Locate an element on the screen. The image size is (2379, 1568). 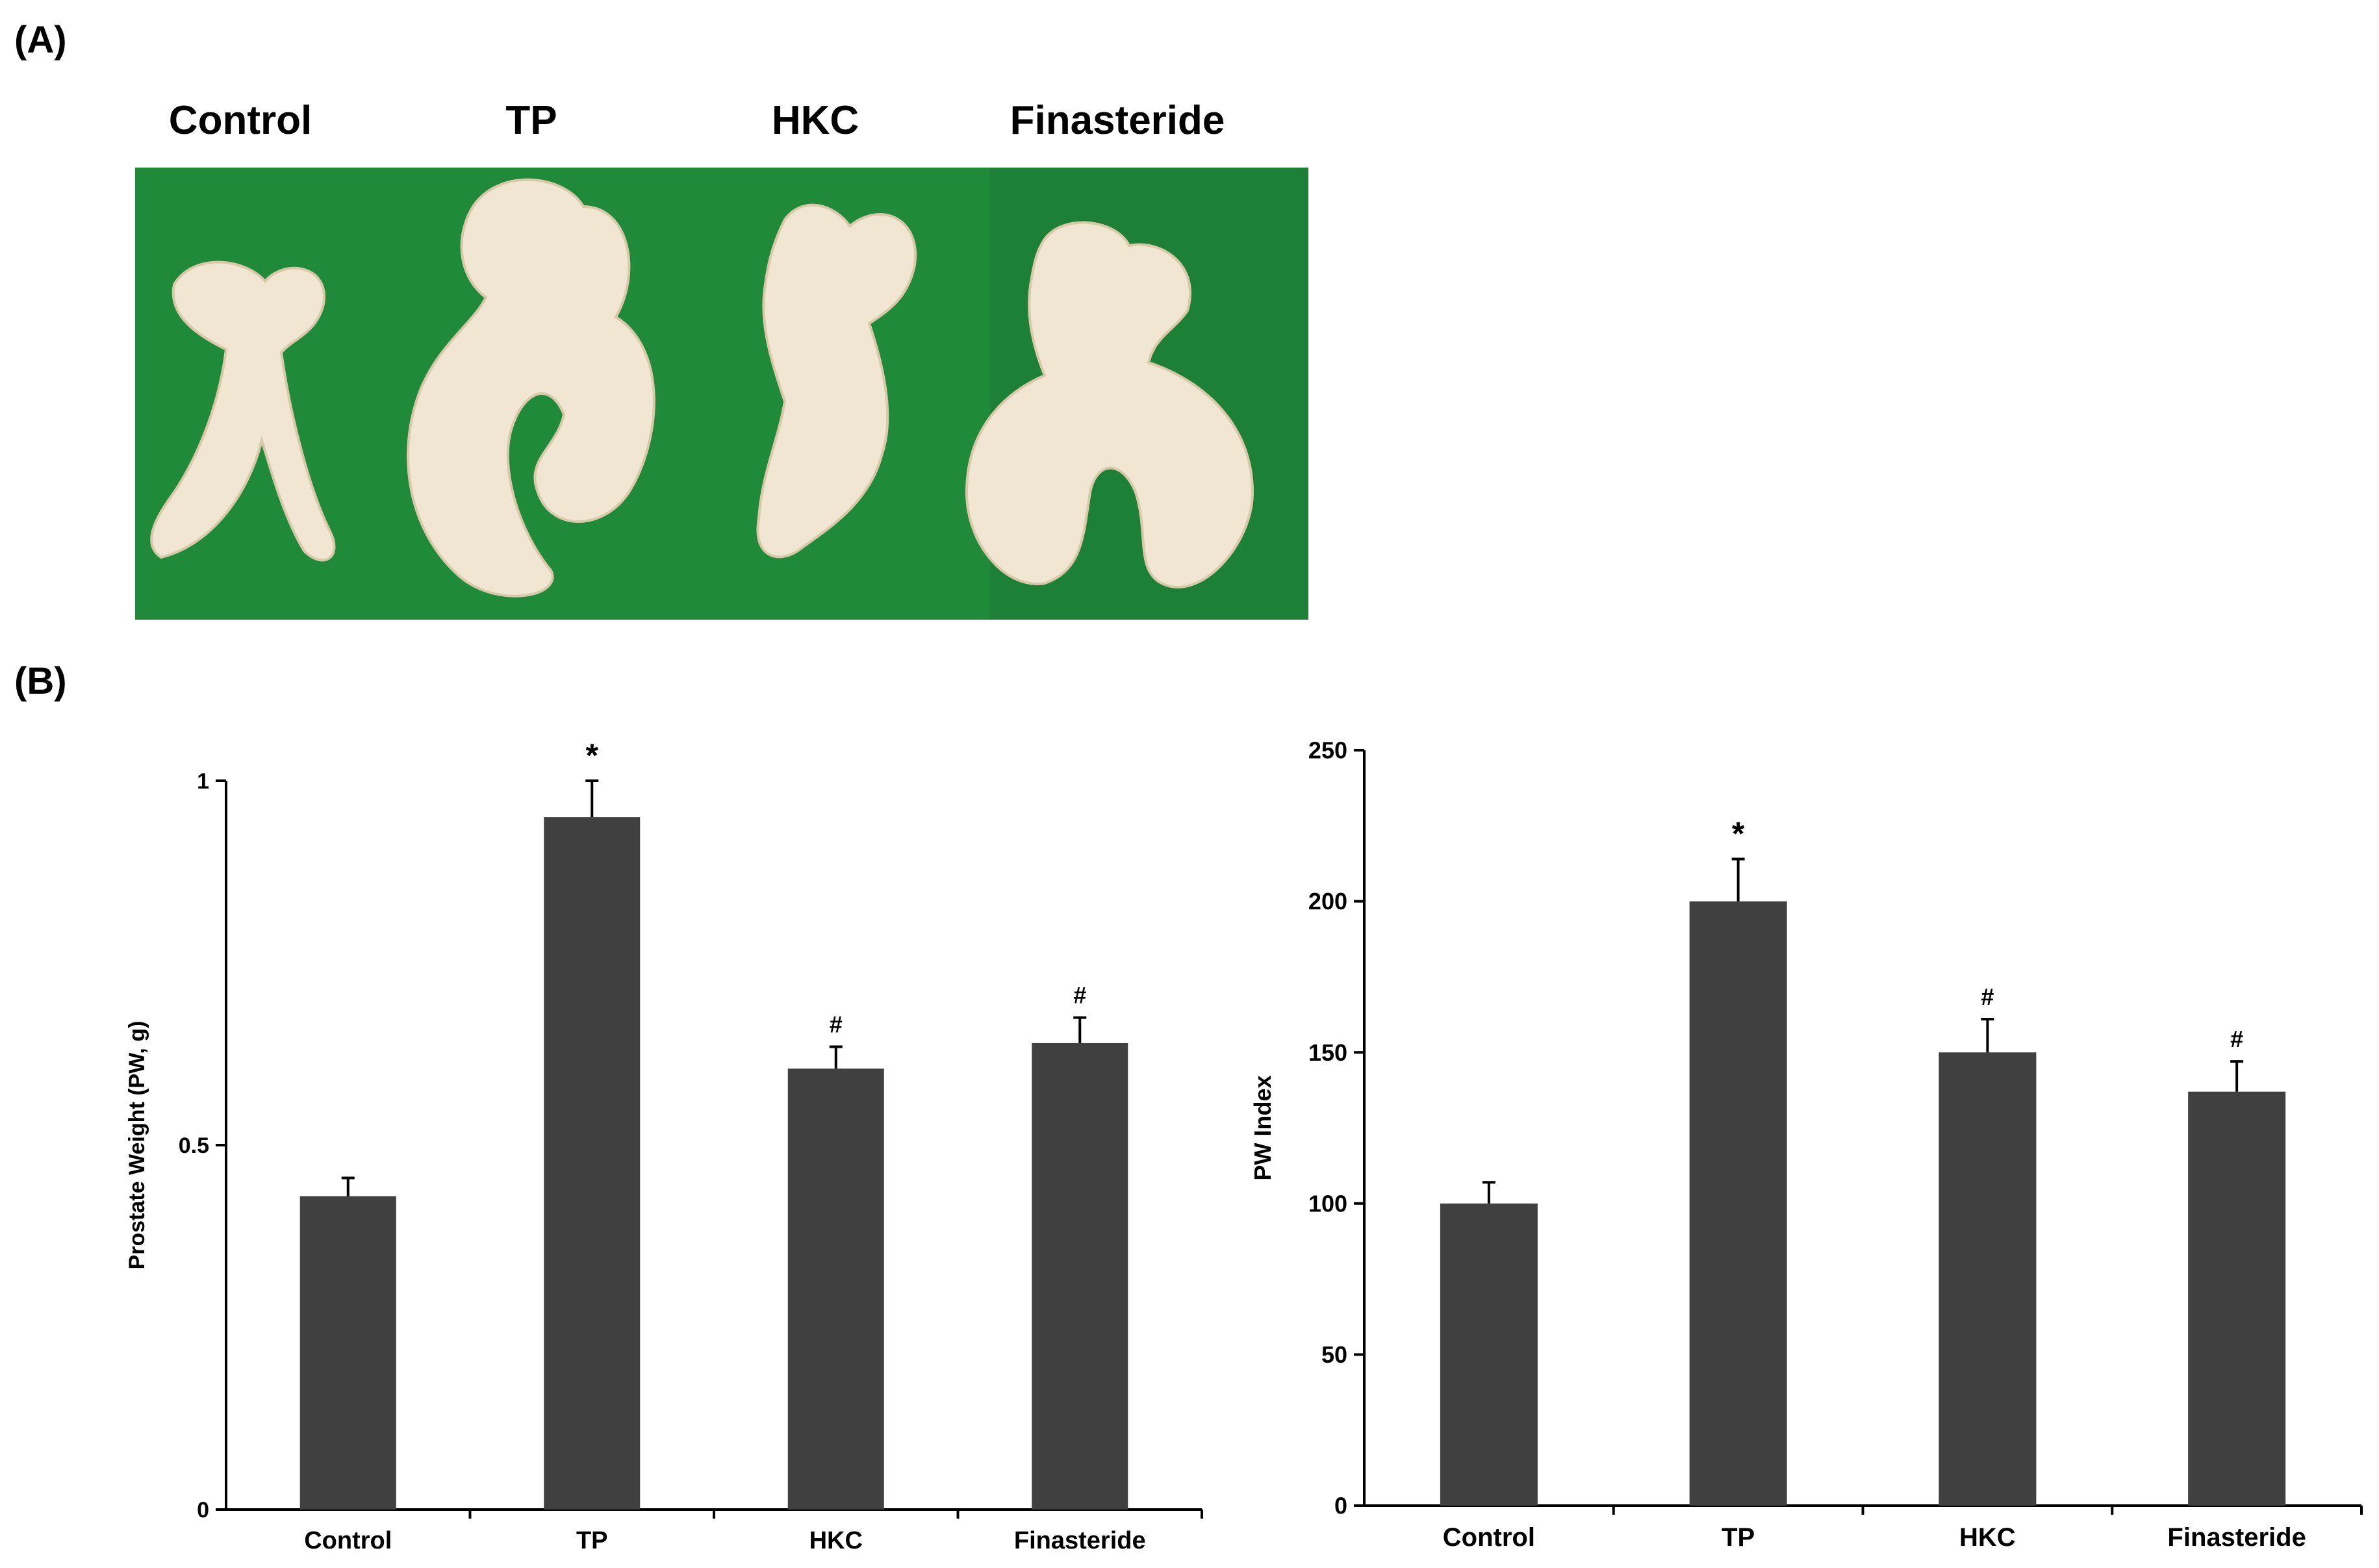
index-y-tick-label: 150 is located at coordinates (1327, 1052).